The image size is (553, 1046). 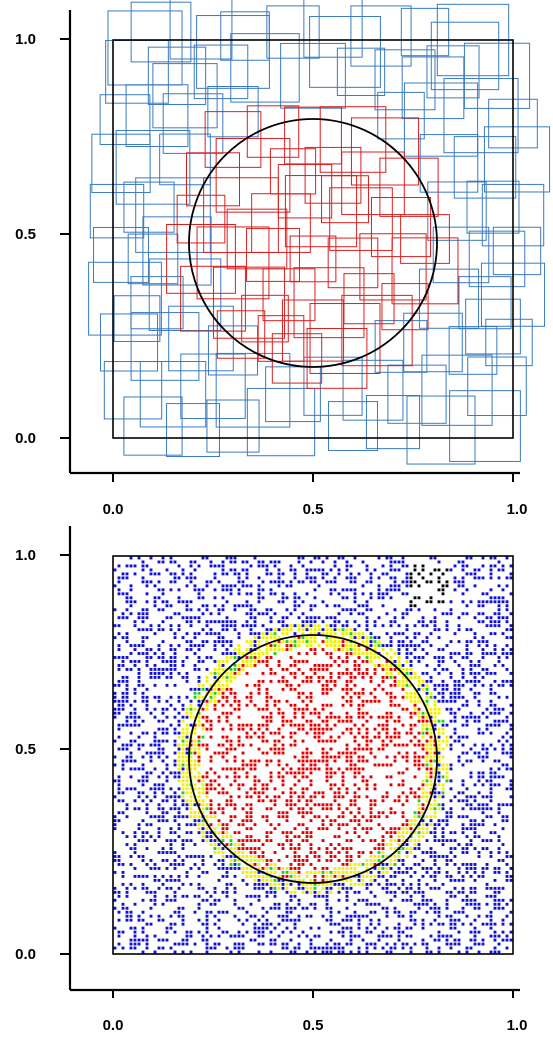 What do you see at coordinates (313, 509) in the screenshot?
I see `x-tick-label: 0.5` at bounding box center [313, 509].